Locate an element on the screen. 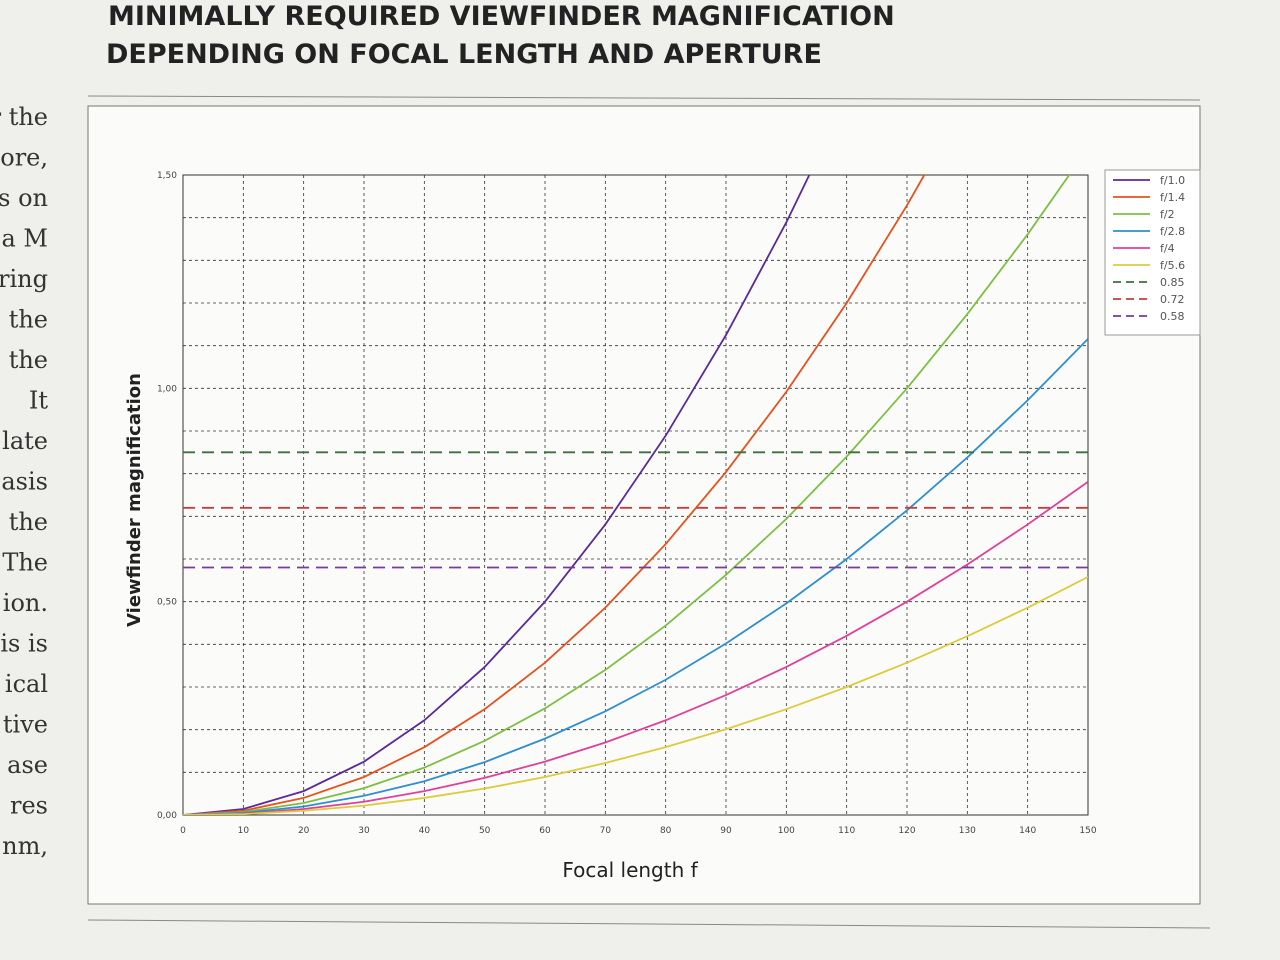 This screenshot has height=960, width=1280. margin-text: ring is located at coordinates (24, 279).